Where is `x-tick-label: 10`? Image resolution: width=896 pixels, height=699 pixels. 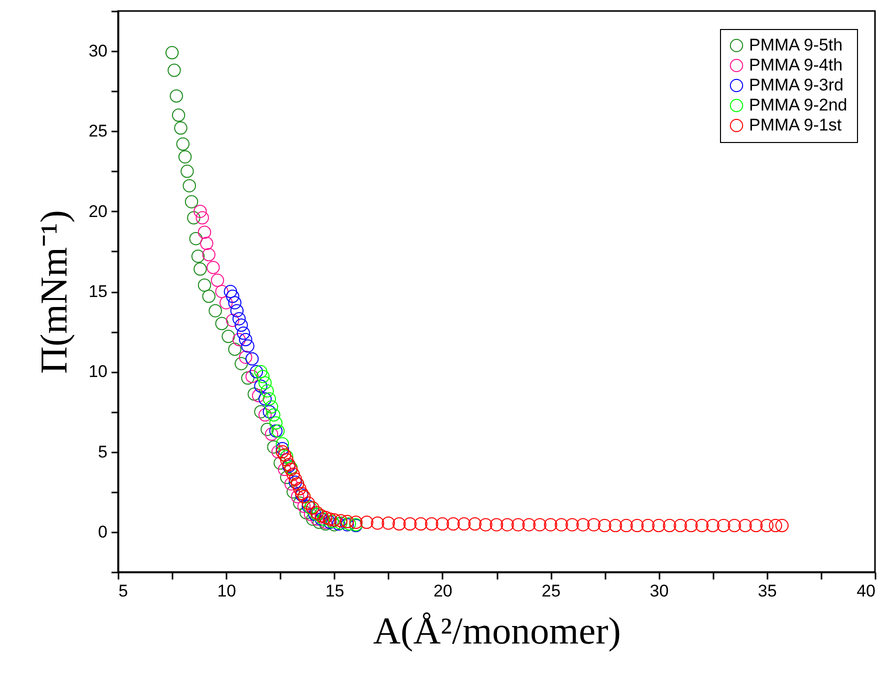
x-tick-label: 10 is located at coordinates (226, 591).